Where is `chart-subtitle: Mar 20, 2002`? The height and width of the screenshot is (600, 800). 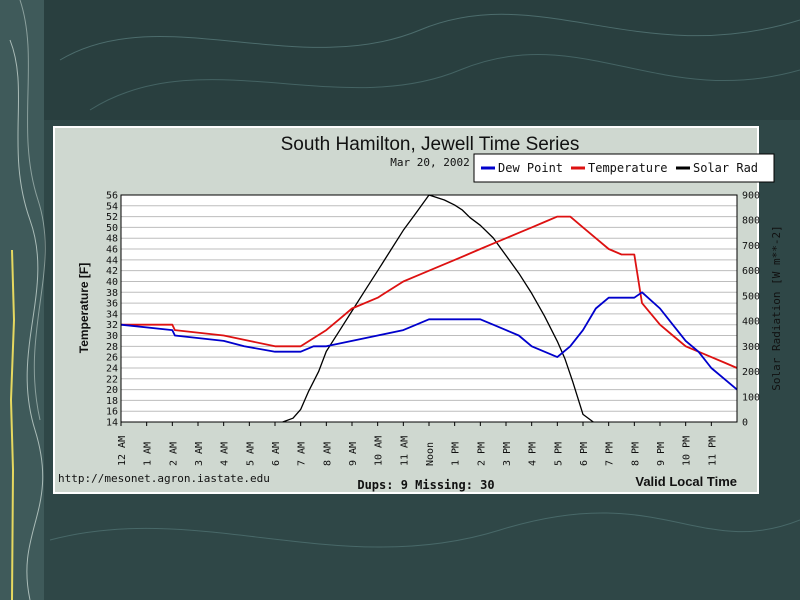 chart-subtitle: Mar 20, 2002 is located at coordinates (429, 162).